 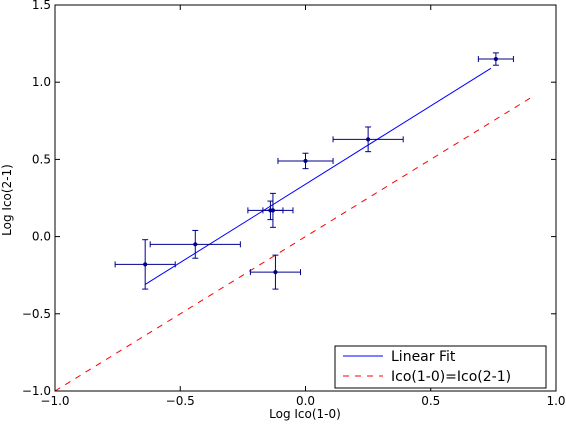 I want to click on y-tick-label: −1.0, so click(x=36, y=391).